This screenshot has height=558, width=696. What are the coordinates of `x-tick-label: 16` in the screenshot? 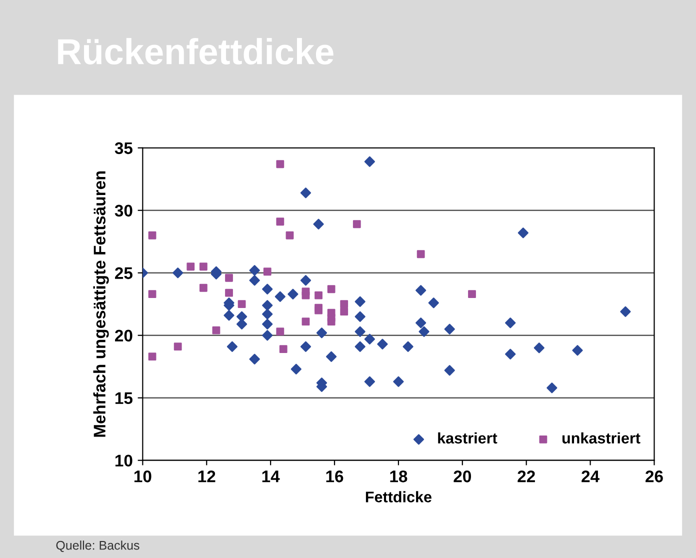 It's located at (335, 476).